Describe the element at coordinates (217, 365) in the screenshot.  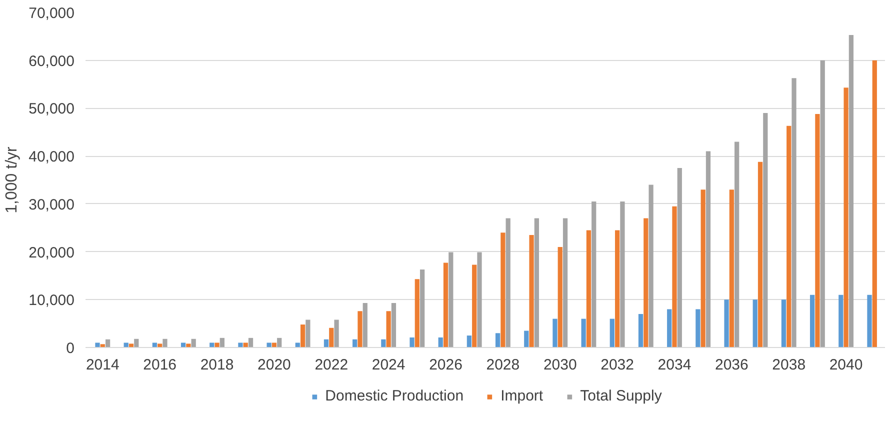
I see `x-tick-label: 2018` at that location.